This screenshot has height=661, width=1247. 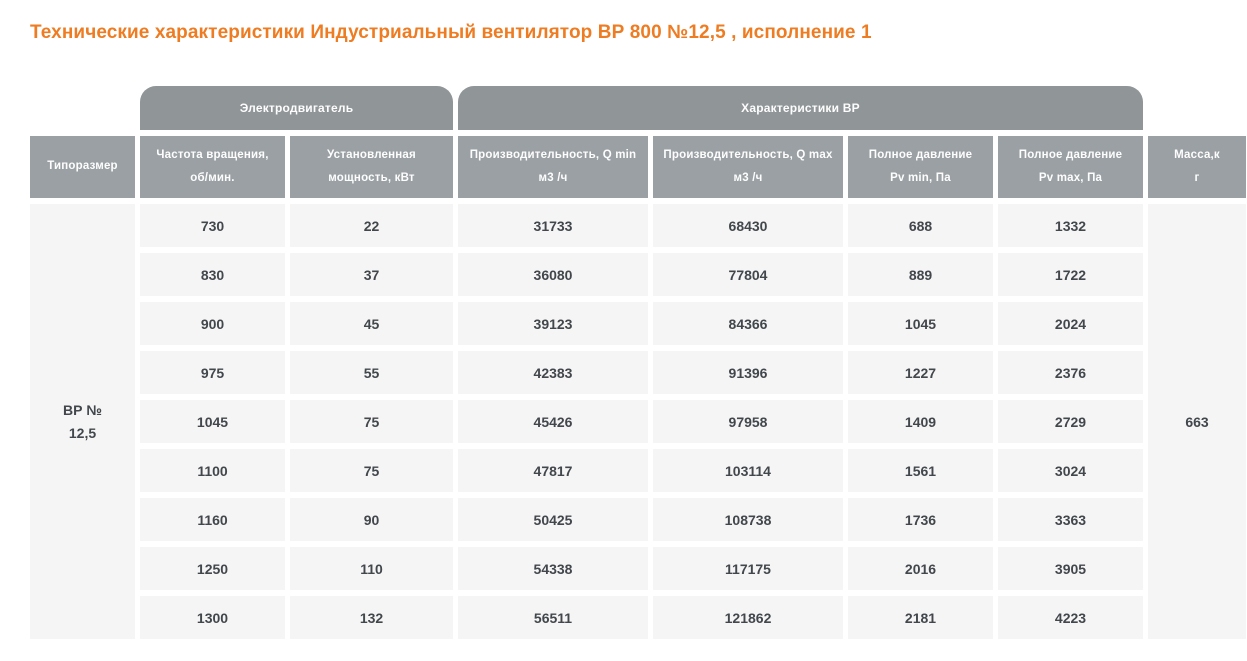 What do you see at coordinates (1070, 372) in the screenshot?
I see `table-cell: 2376` at bounding box center [1070, 372].